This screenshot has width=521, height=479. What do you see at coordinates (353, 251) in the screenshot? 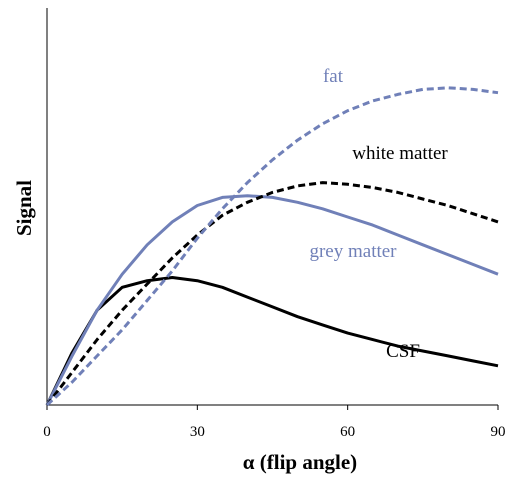
I see `grey-matter-label: grey matter` at bounding box center [353, 251].